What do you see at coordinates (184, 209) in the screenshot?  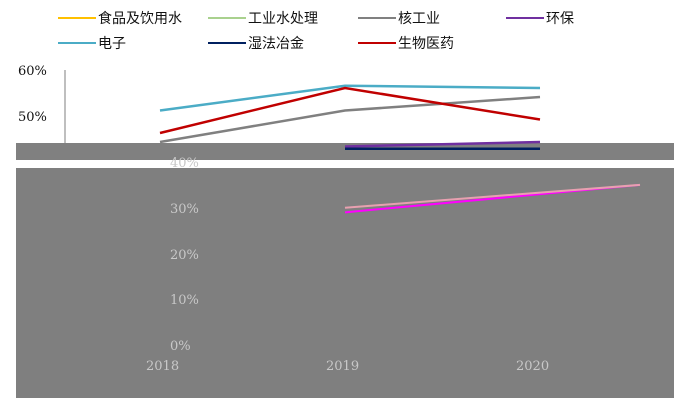 I see `y-tick-label: 30%` at bounding box center [184, 209].